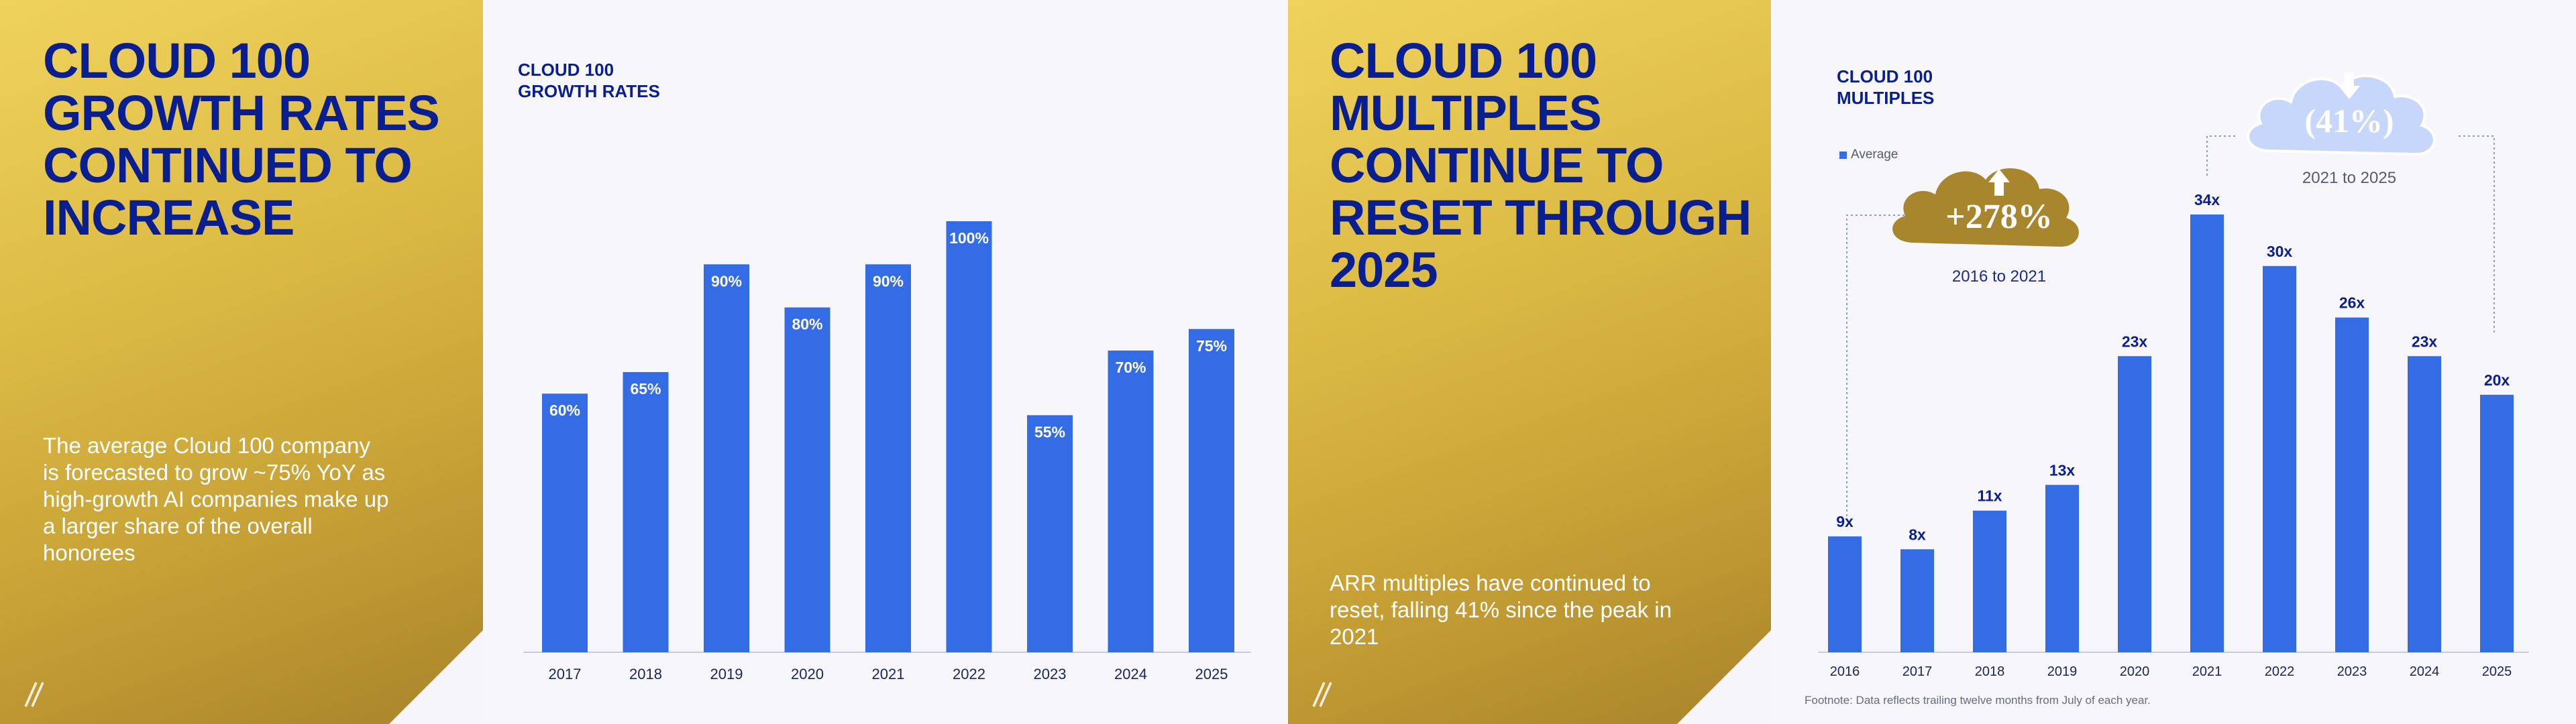 The height and width of the screenshot is (724, 2576). What do you see at coordinates (1999, 217) in the screenshot?
I see `growth-callout-value: +278%` at bounding box center [1999, 217].